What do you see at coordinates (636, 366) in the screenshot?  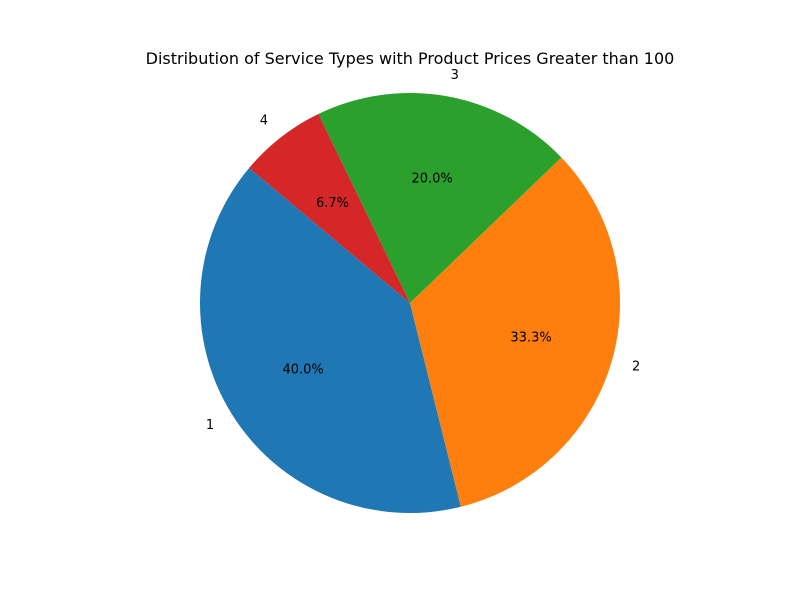 I see `slice-label-2: 2` at bounding box center [636, 366].